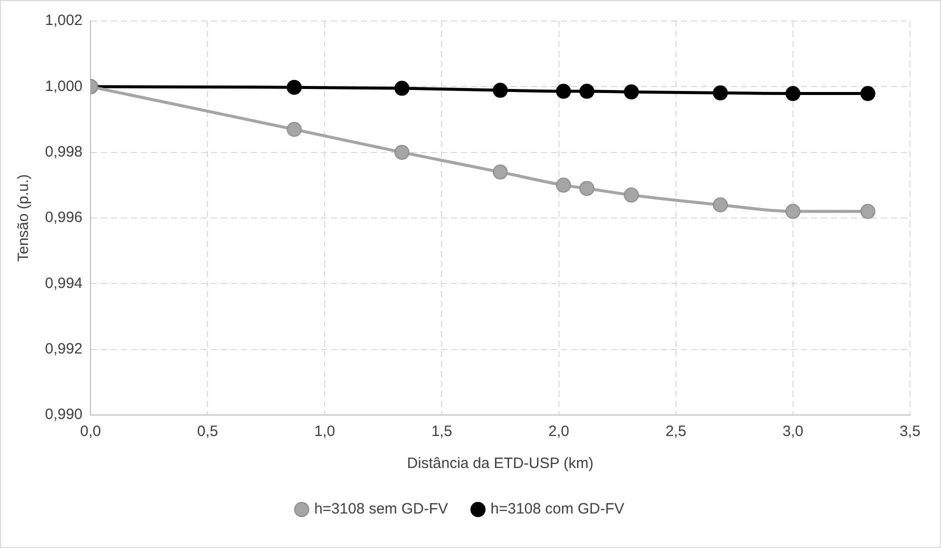  Describe the element at coordinates (207, 431) in the screenshot. I see `x-tick-label: 0,5` at that location.